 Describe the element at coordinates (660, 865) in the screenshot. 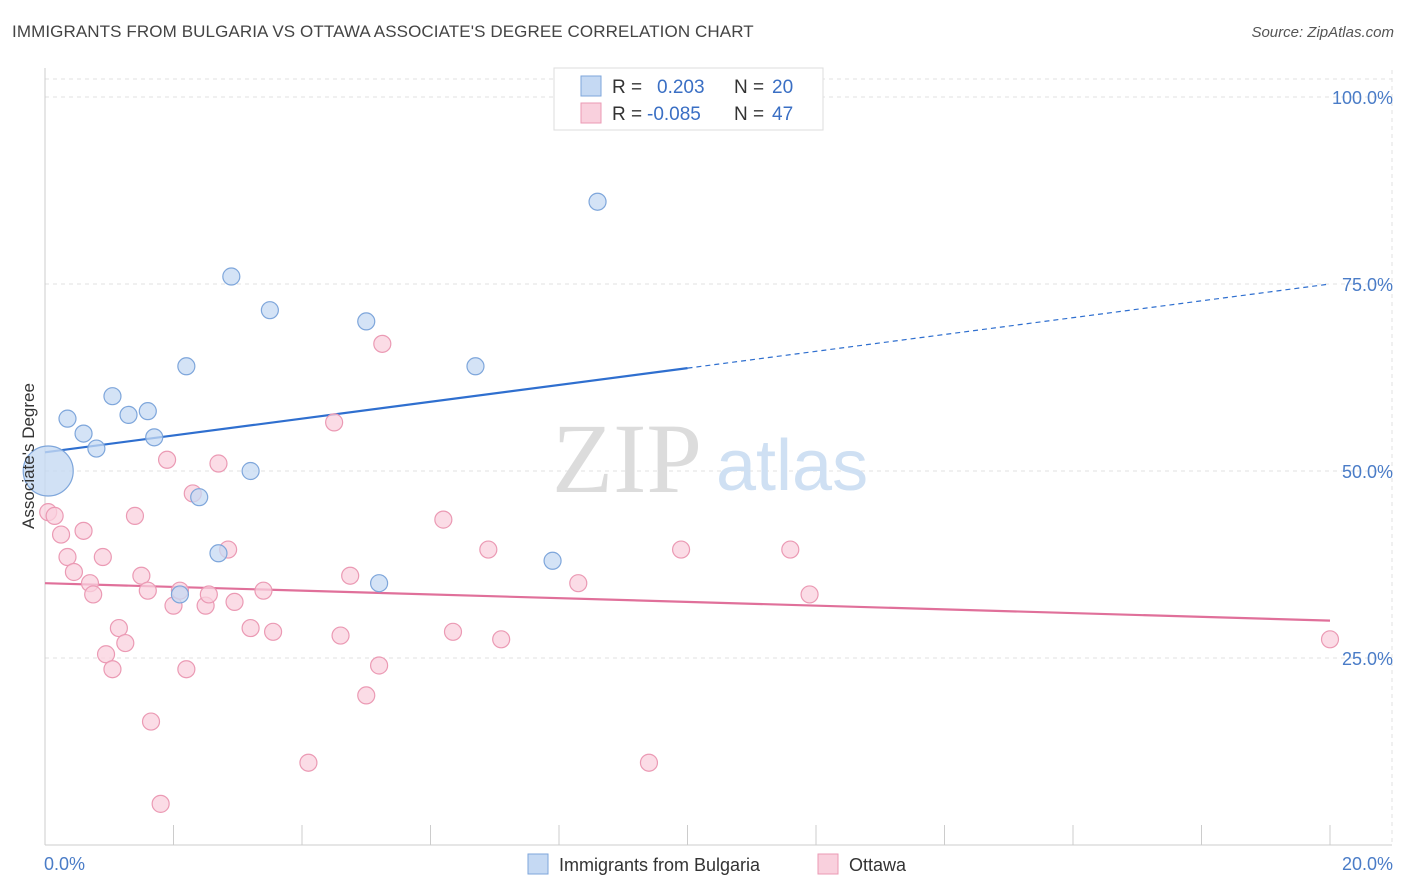

I see `series-label-bulgaria: Immigrants from Bulgaria` at that location.